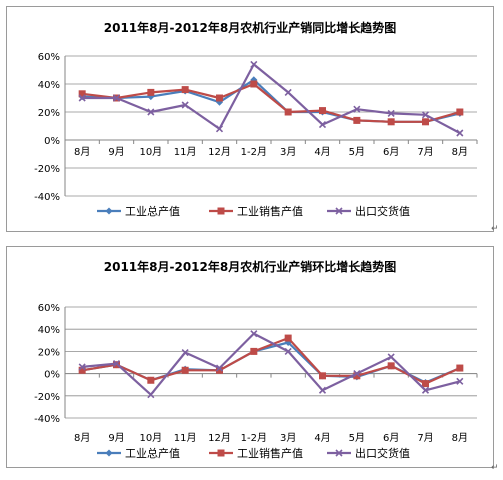  I want to click on paragraph-mark-2: ↵, so click(495, 468).